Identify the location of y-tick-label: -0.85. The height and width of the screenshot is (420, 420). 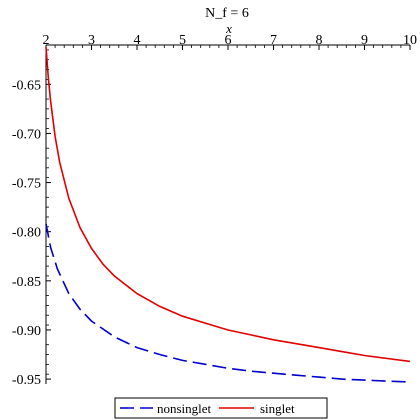
(26, 282).